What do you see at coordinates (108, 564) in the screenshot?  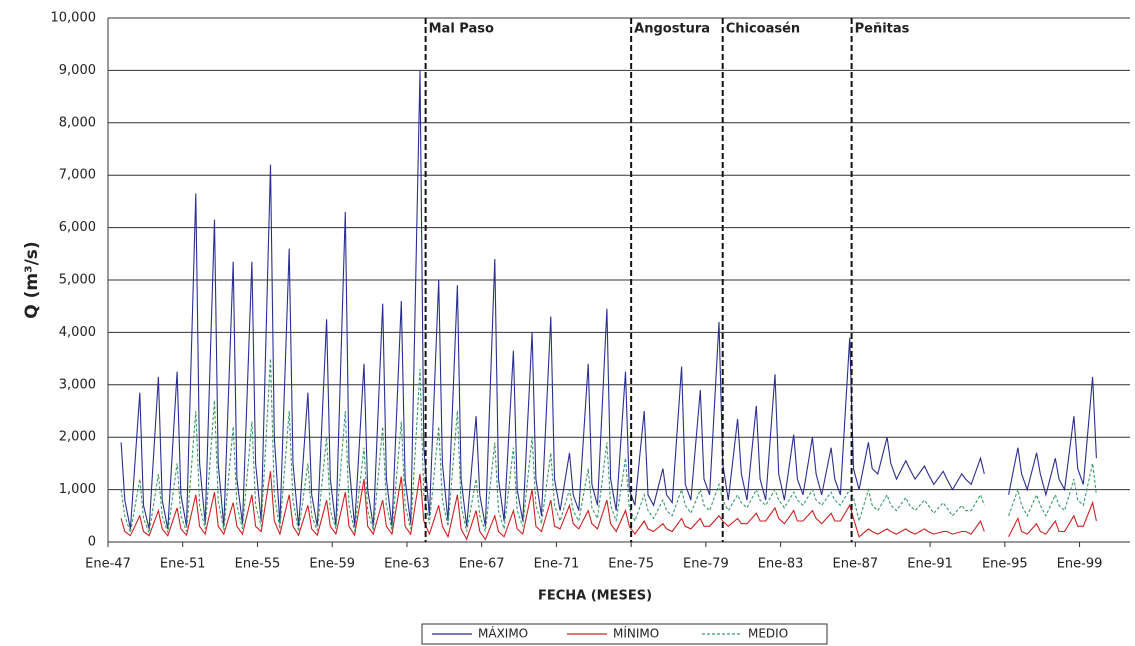 I see `x-tick-label: Ene-47` at bounding box center [108, 564].